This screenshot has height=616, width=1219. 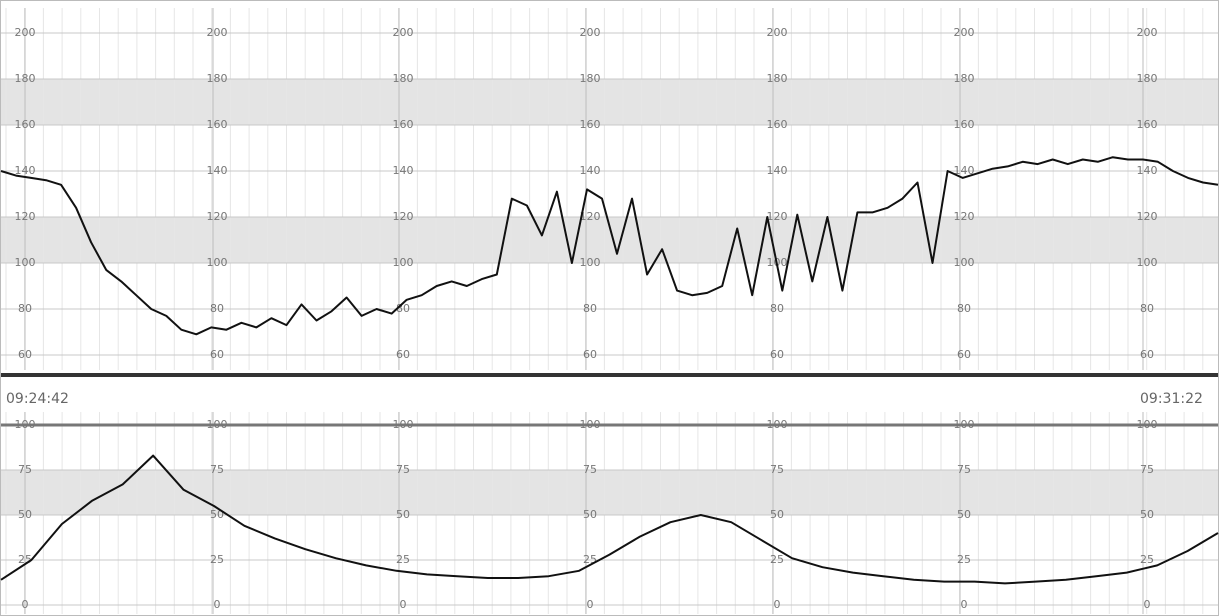 I want to click on end-time: 09:31:22, so click(x=1171, y=399).